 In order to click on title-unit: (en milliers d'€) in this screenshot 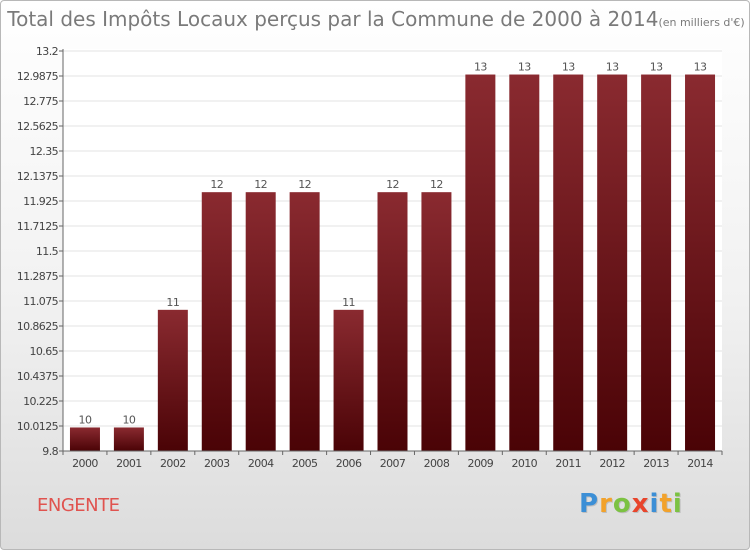, I will do `click(701, 22)`.